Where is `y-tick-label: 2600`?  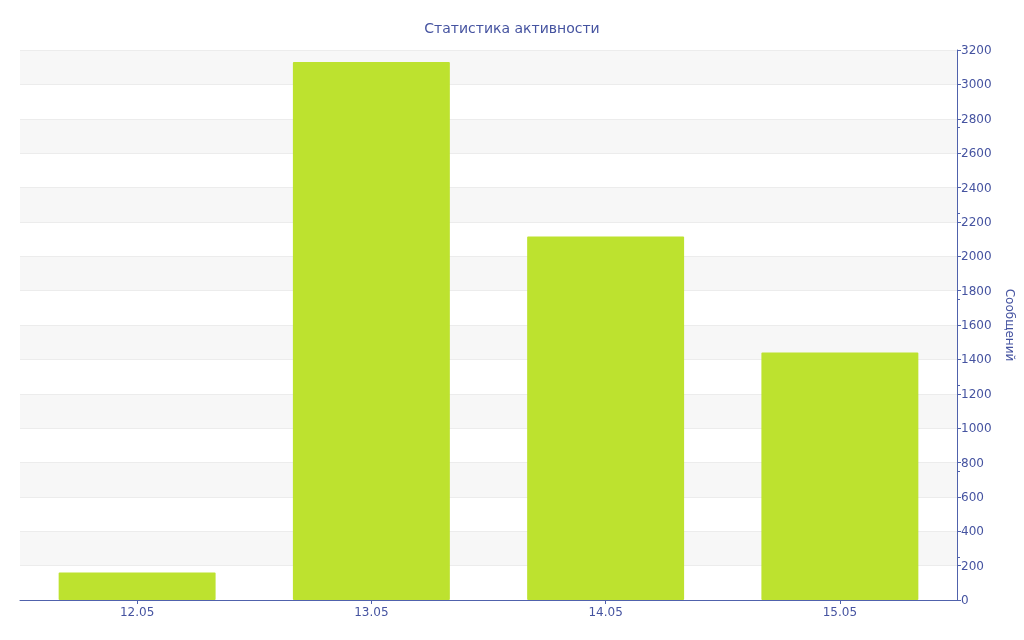
y-tick-label: 2600 is located at coordinates (976, 153).